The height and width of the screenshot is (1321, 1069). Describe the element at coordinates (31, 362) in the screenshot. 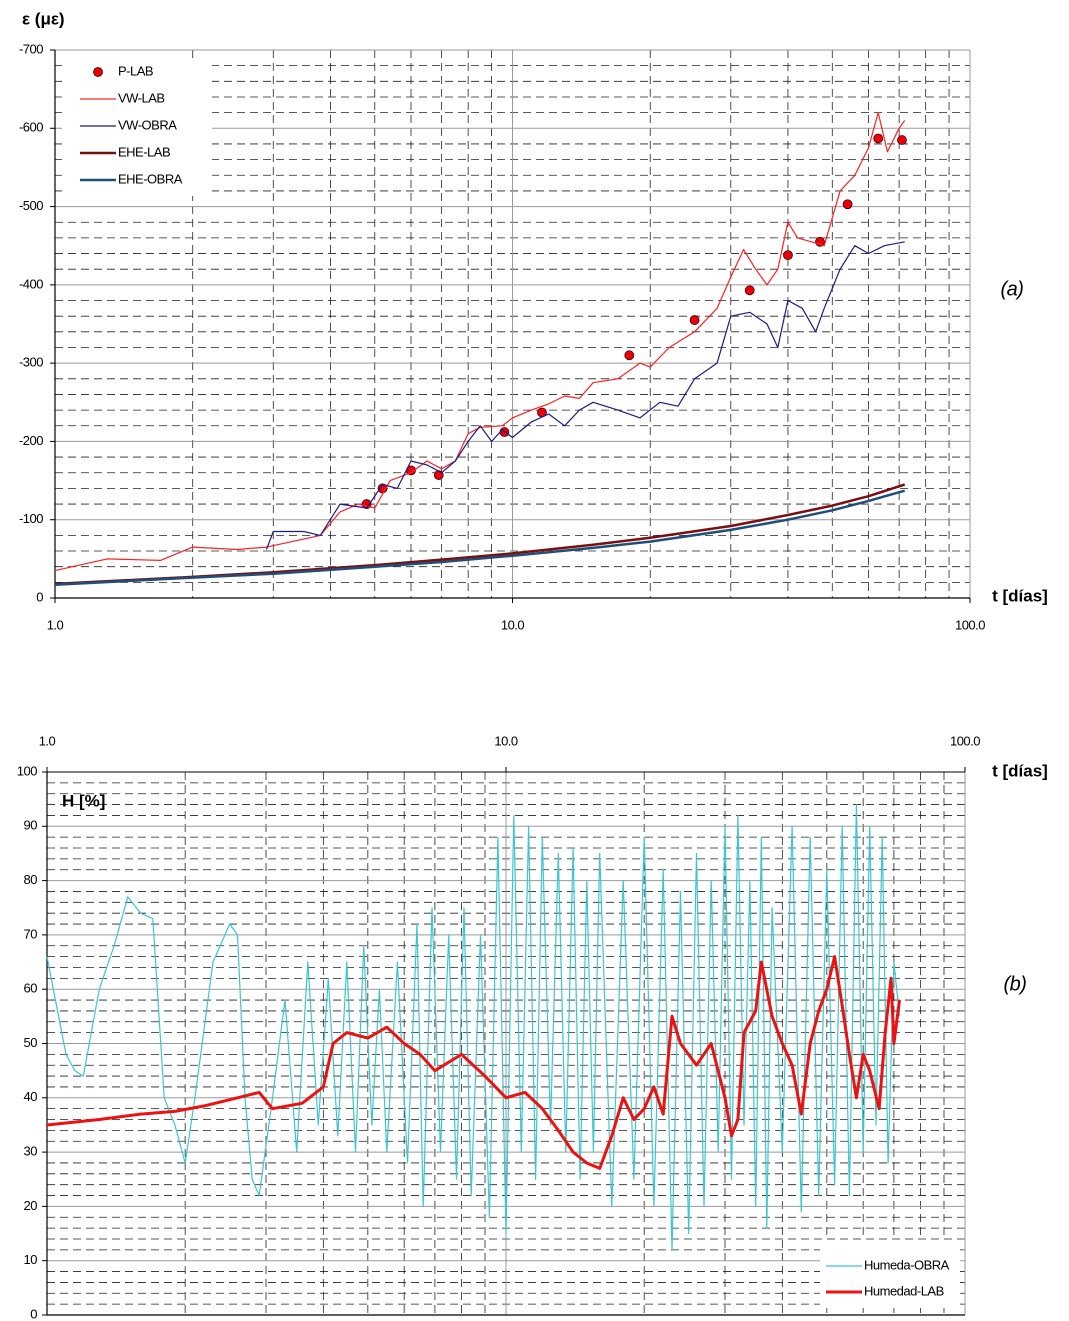

I see `y-tick-label: -300` at that location.